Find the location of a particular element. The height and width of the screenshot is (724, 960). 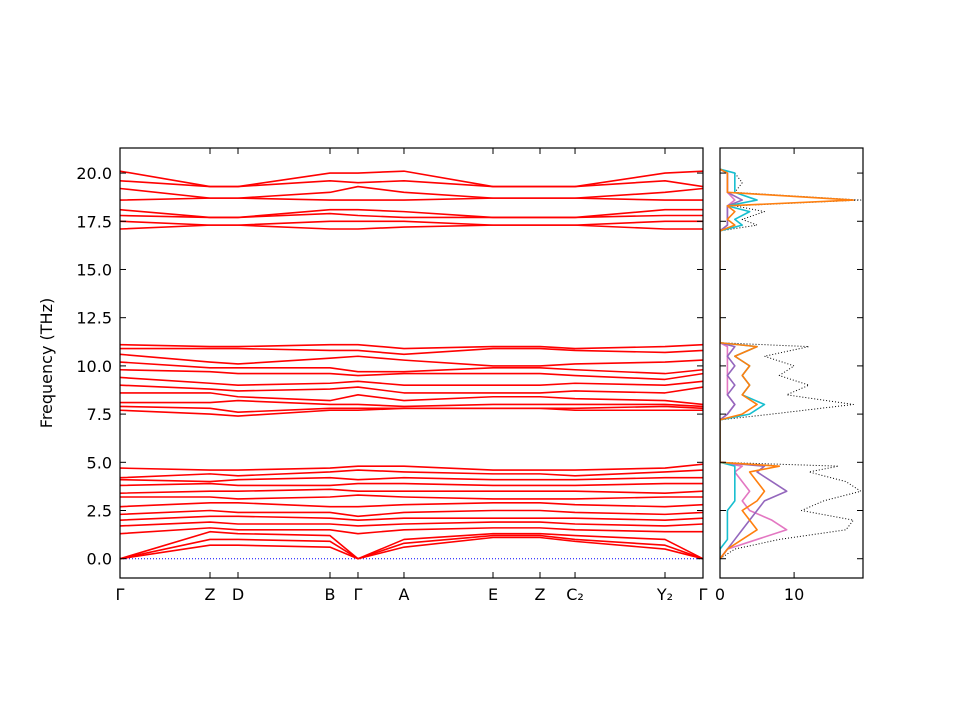

x-tick-label: 0 is located at coordinates (720, 594).